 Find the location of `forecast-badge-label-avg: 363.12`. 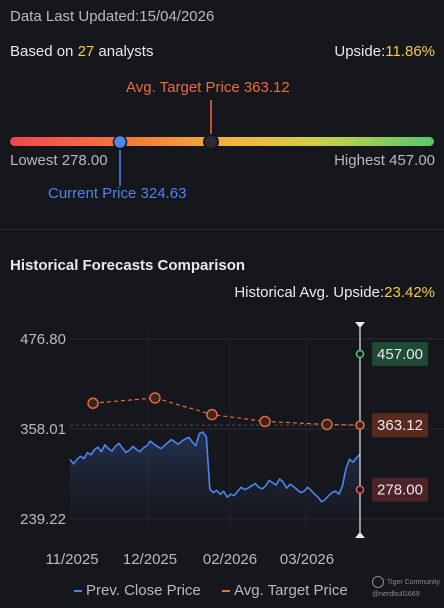

forecast-badge-label-avg: 363.12 is located at coordinates (400, 425).